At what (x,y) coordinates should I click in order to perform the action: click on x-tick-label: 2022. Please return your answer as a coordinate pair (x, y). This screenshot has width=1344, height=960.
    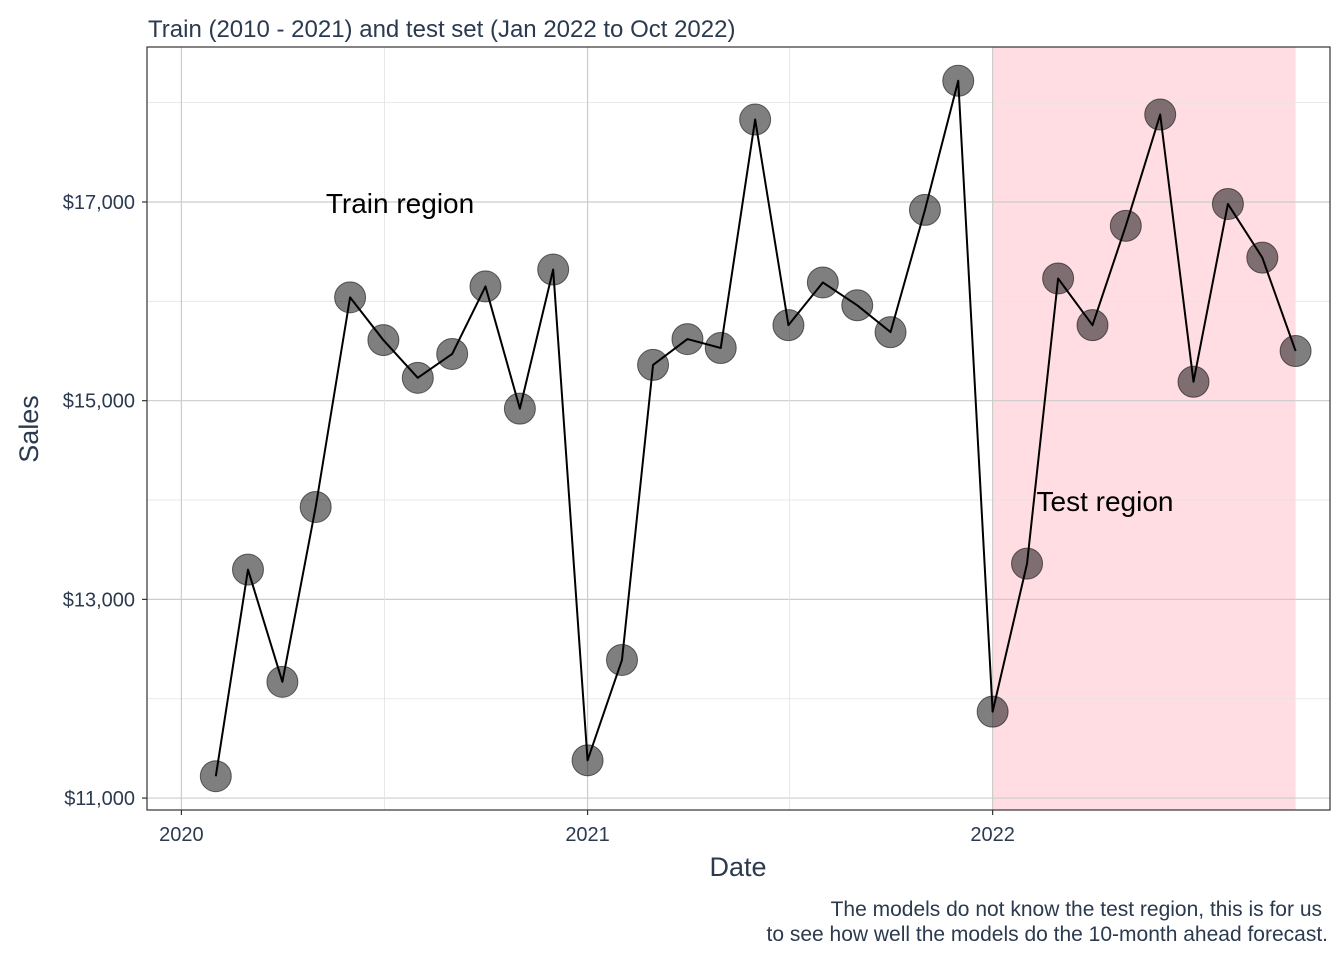
    Looking at the image, I should click on (992, 835).